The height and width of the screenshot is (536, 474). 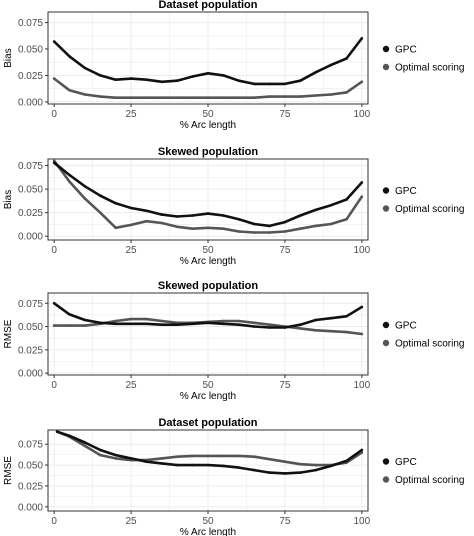 What do you see at coordinates (386, 49) in the screenshot?
I see `legend-marker-gpc` at bounding box center [386, 49].